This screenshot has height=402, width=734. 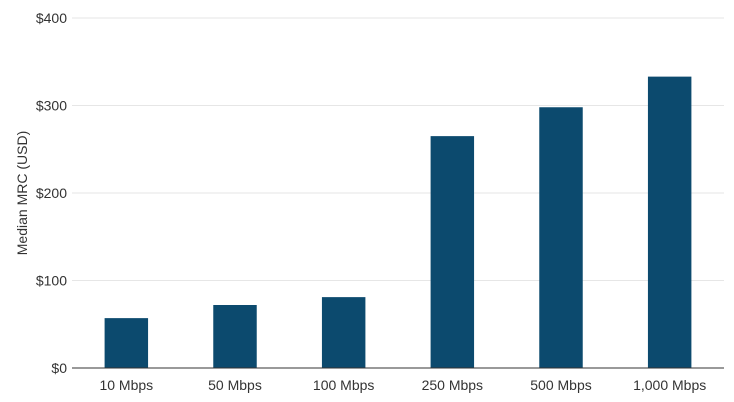 I want to click on y-tick-label: $0, so click(x=59, y=368).